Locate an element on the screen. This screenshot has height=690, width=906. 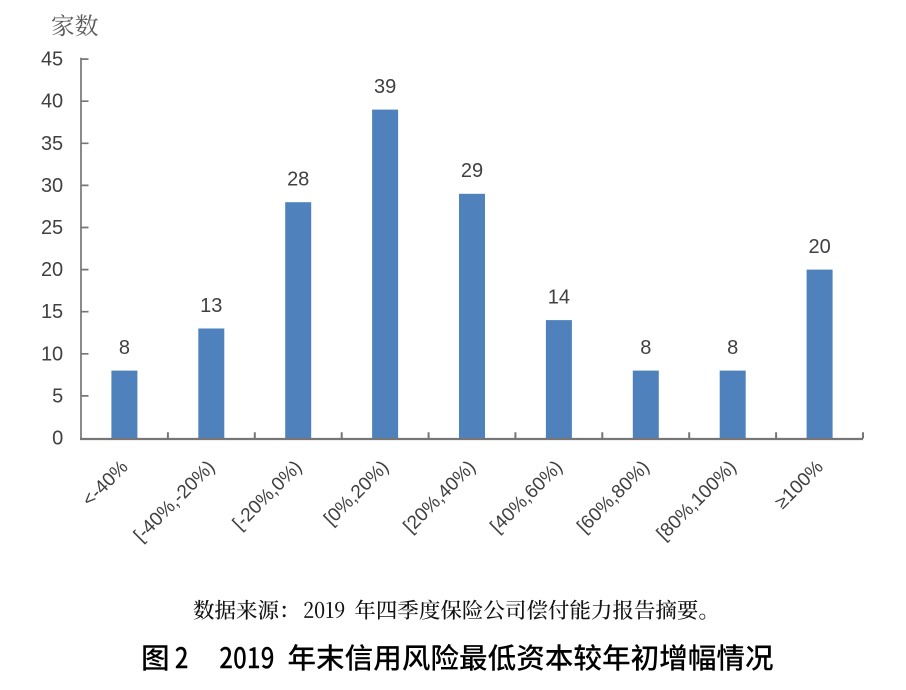
svg-text: 45 is located at coordinates (52, 60).